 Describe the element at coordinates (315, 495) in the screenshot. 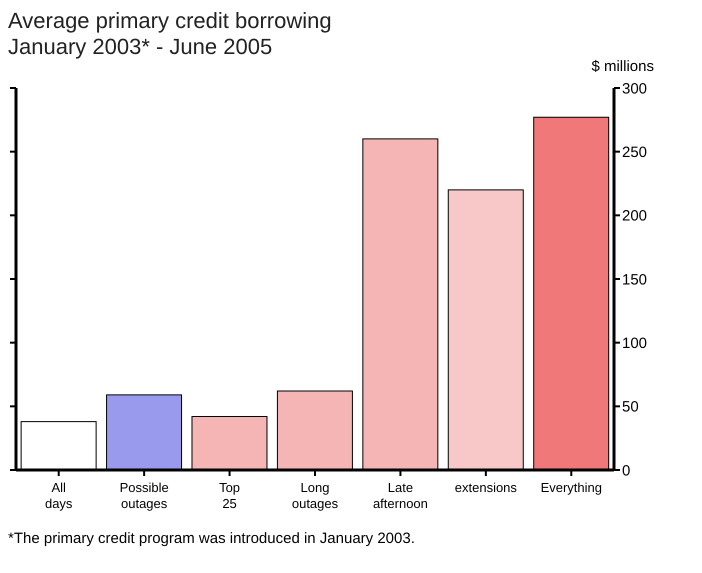

I see `x-tick-label: Long outages` at that location.